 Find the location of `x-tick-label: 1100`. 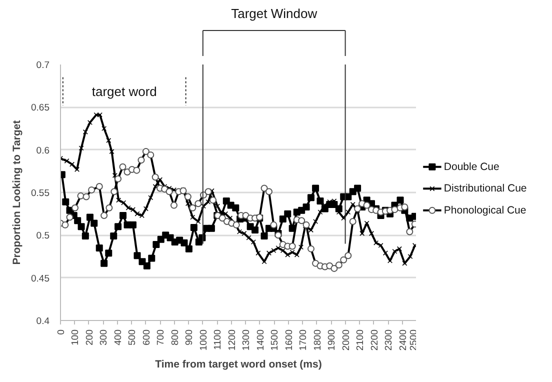

x-tick-label: 1100 is located at coordinates (218, 339).